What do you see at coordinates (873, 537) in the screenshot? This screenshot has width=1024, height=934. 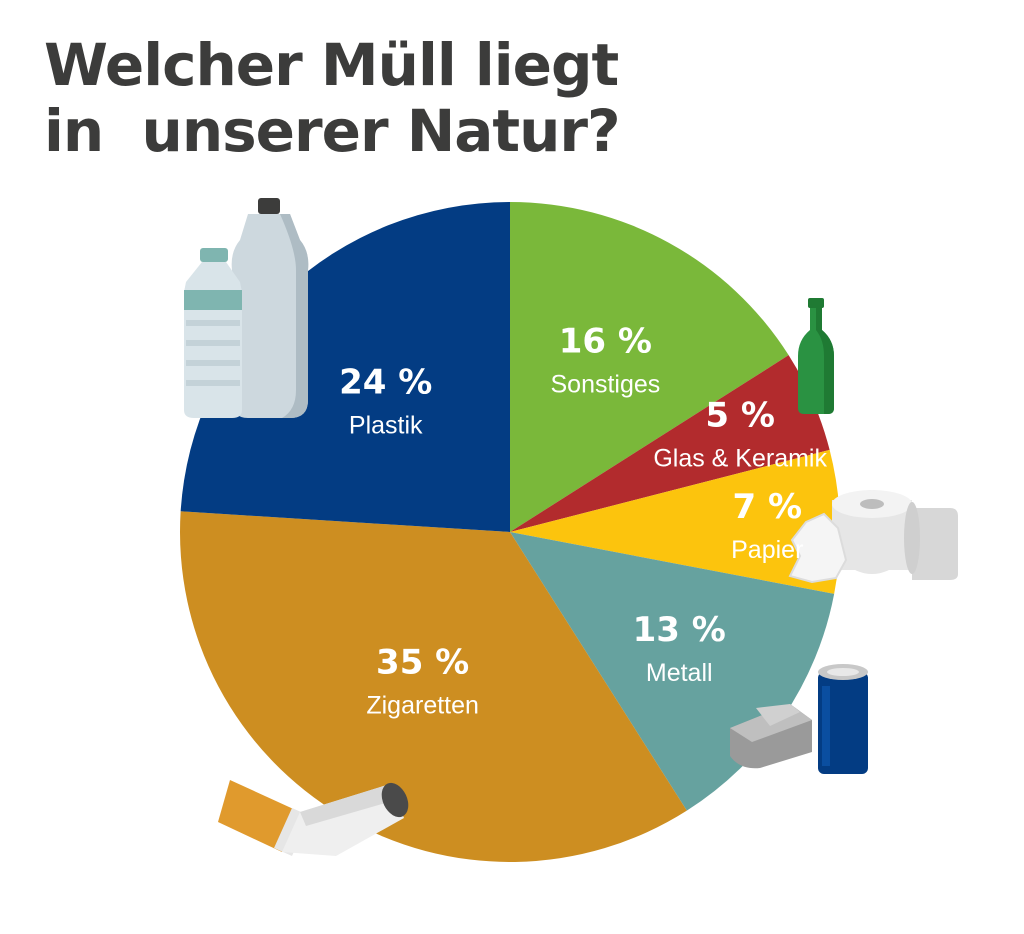 I see `toilet-paper-icon` at bounding box center [873, 537].